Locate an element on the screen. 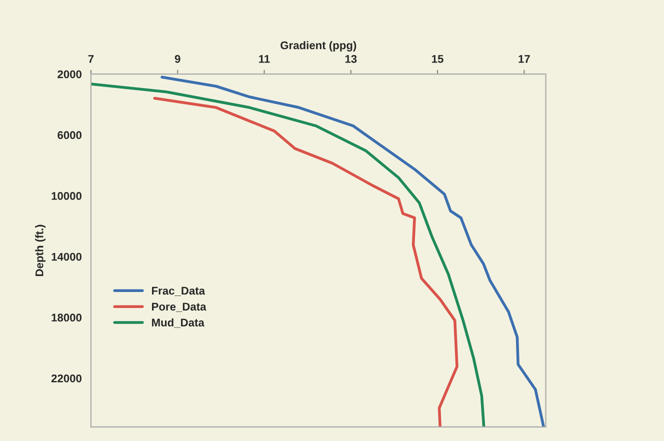  legend-label: Frac_Data is located at coordinates (179, 291).